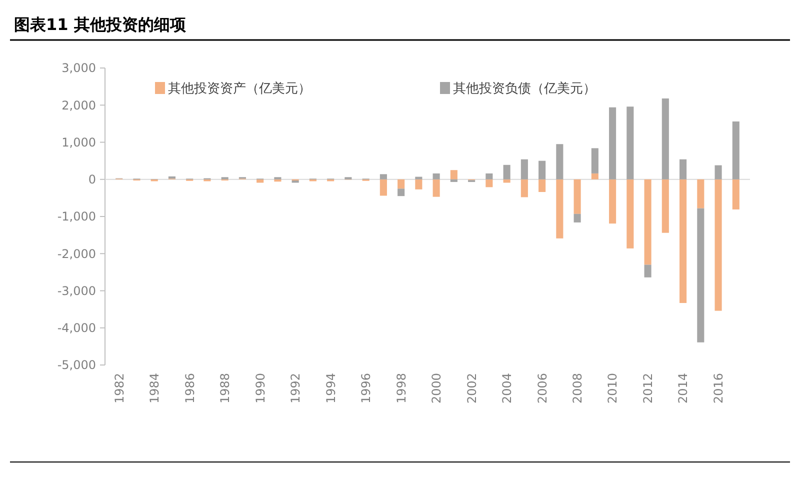  What do you see at coordinates (260, 388) in the screenshot?
I see `x-tick-label: 1990` at bounding box center [260, 388].